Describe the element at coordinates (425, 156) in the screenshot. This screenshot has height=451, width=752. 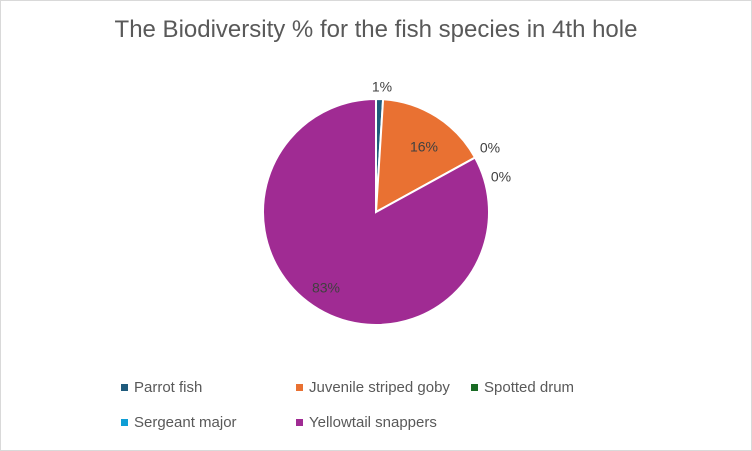
I see `pie-slice-juvenile-striped-goby` at that location.